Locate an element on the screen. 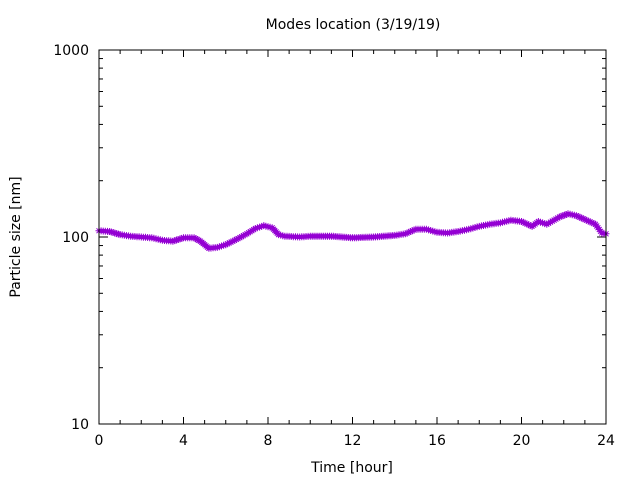  x-tick-label: 4 is located at coordinates (183, 441).